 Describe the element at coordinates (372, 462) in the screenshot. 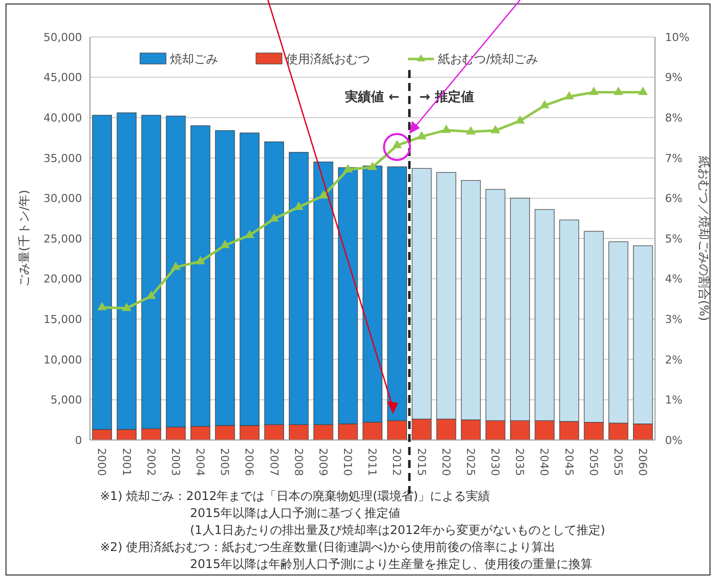

I see `x-tick-label: 2011` at that location.